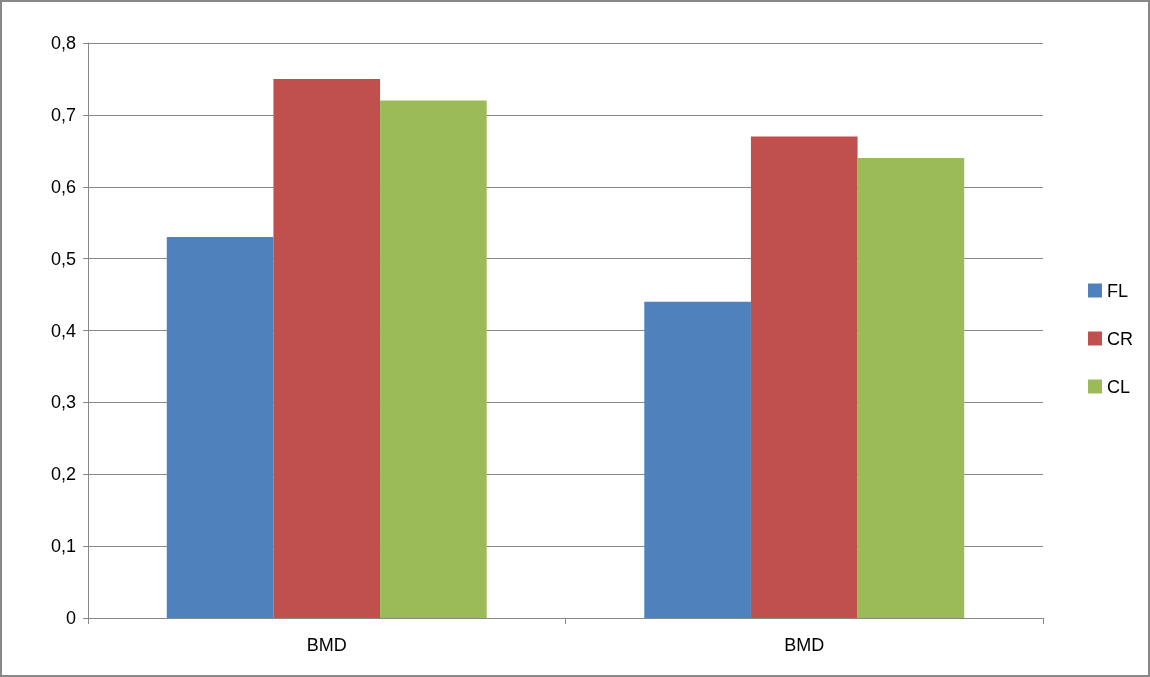  What do you see at coordinates (63, 546) in the screenshot?
I see `y-tick-label: 0,1` at bounding box center [63, 546].